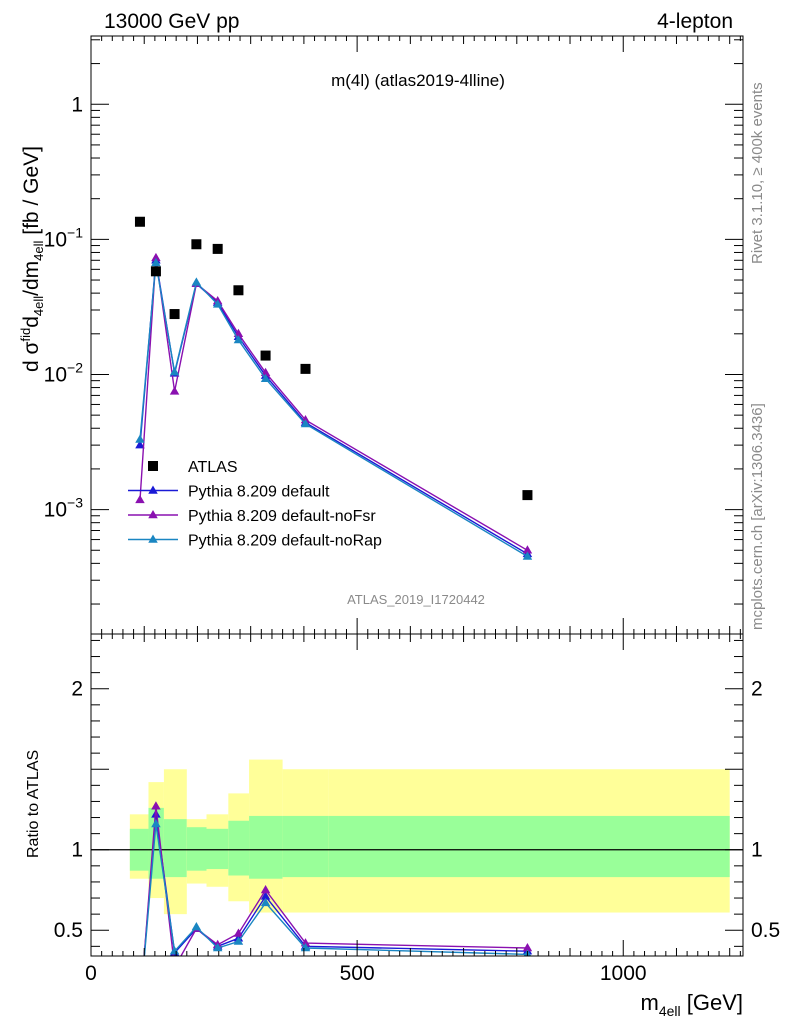 The image size is (786, 1024). What do you see at coordinates (285, 541) in the screenshot?
I see `legend-label-noRap: Pythia 8.209 default-noRap` at bounding box center [285, 541].